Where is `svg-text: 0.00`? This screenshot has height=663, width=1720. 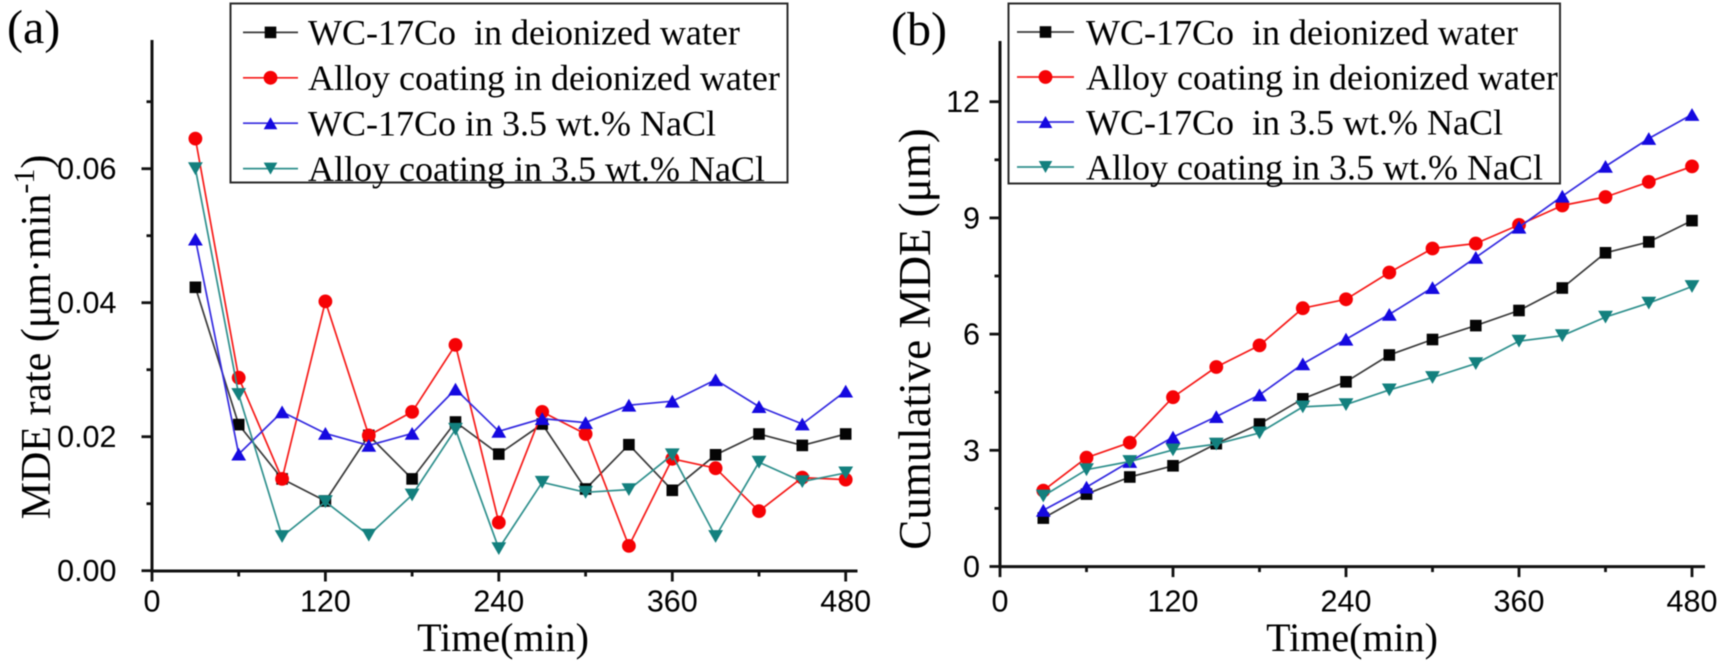 svg-text: 0.00 is located at coordinates (86, 571).